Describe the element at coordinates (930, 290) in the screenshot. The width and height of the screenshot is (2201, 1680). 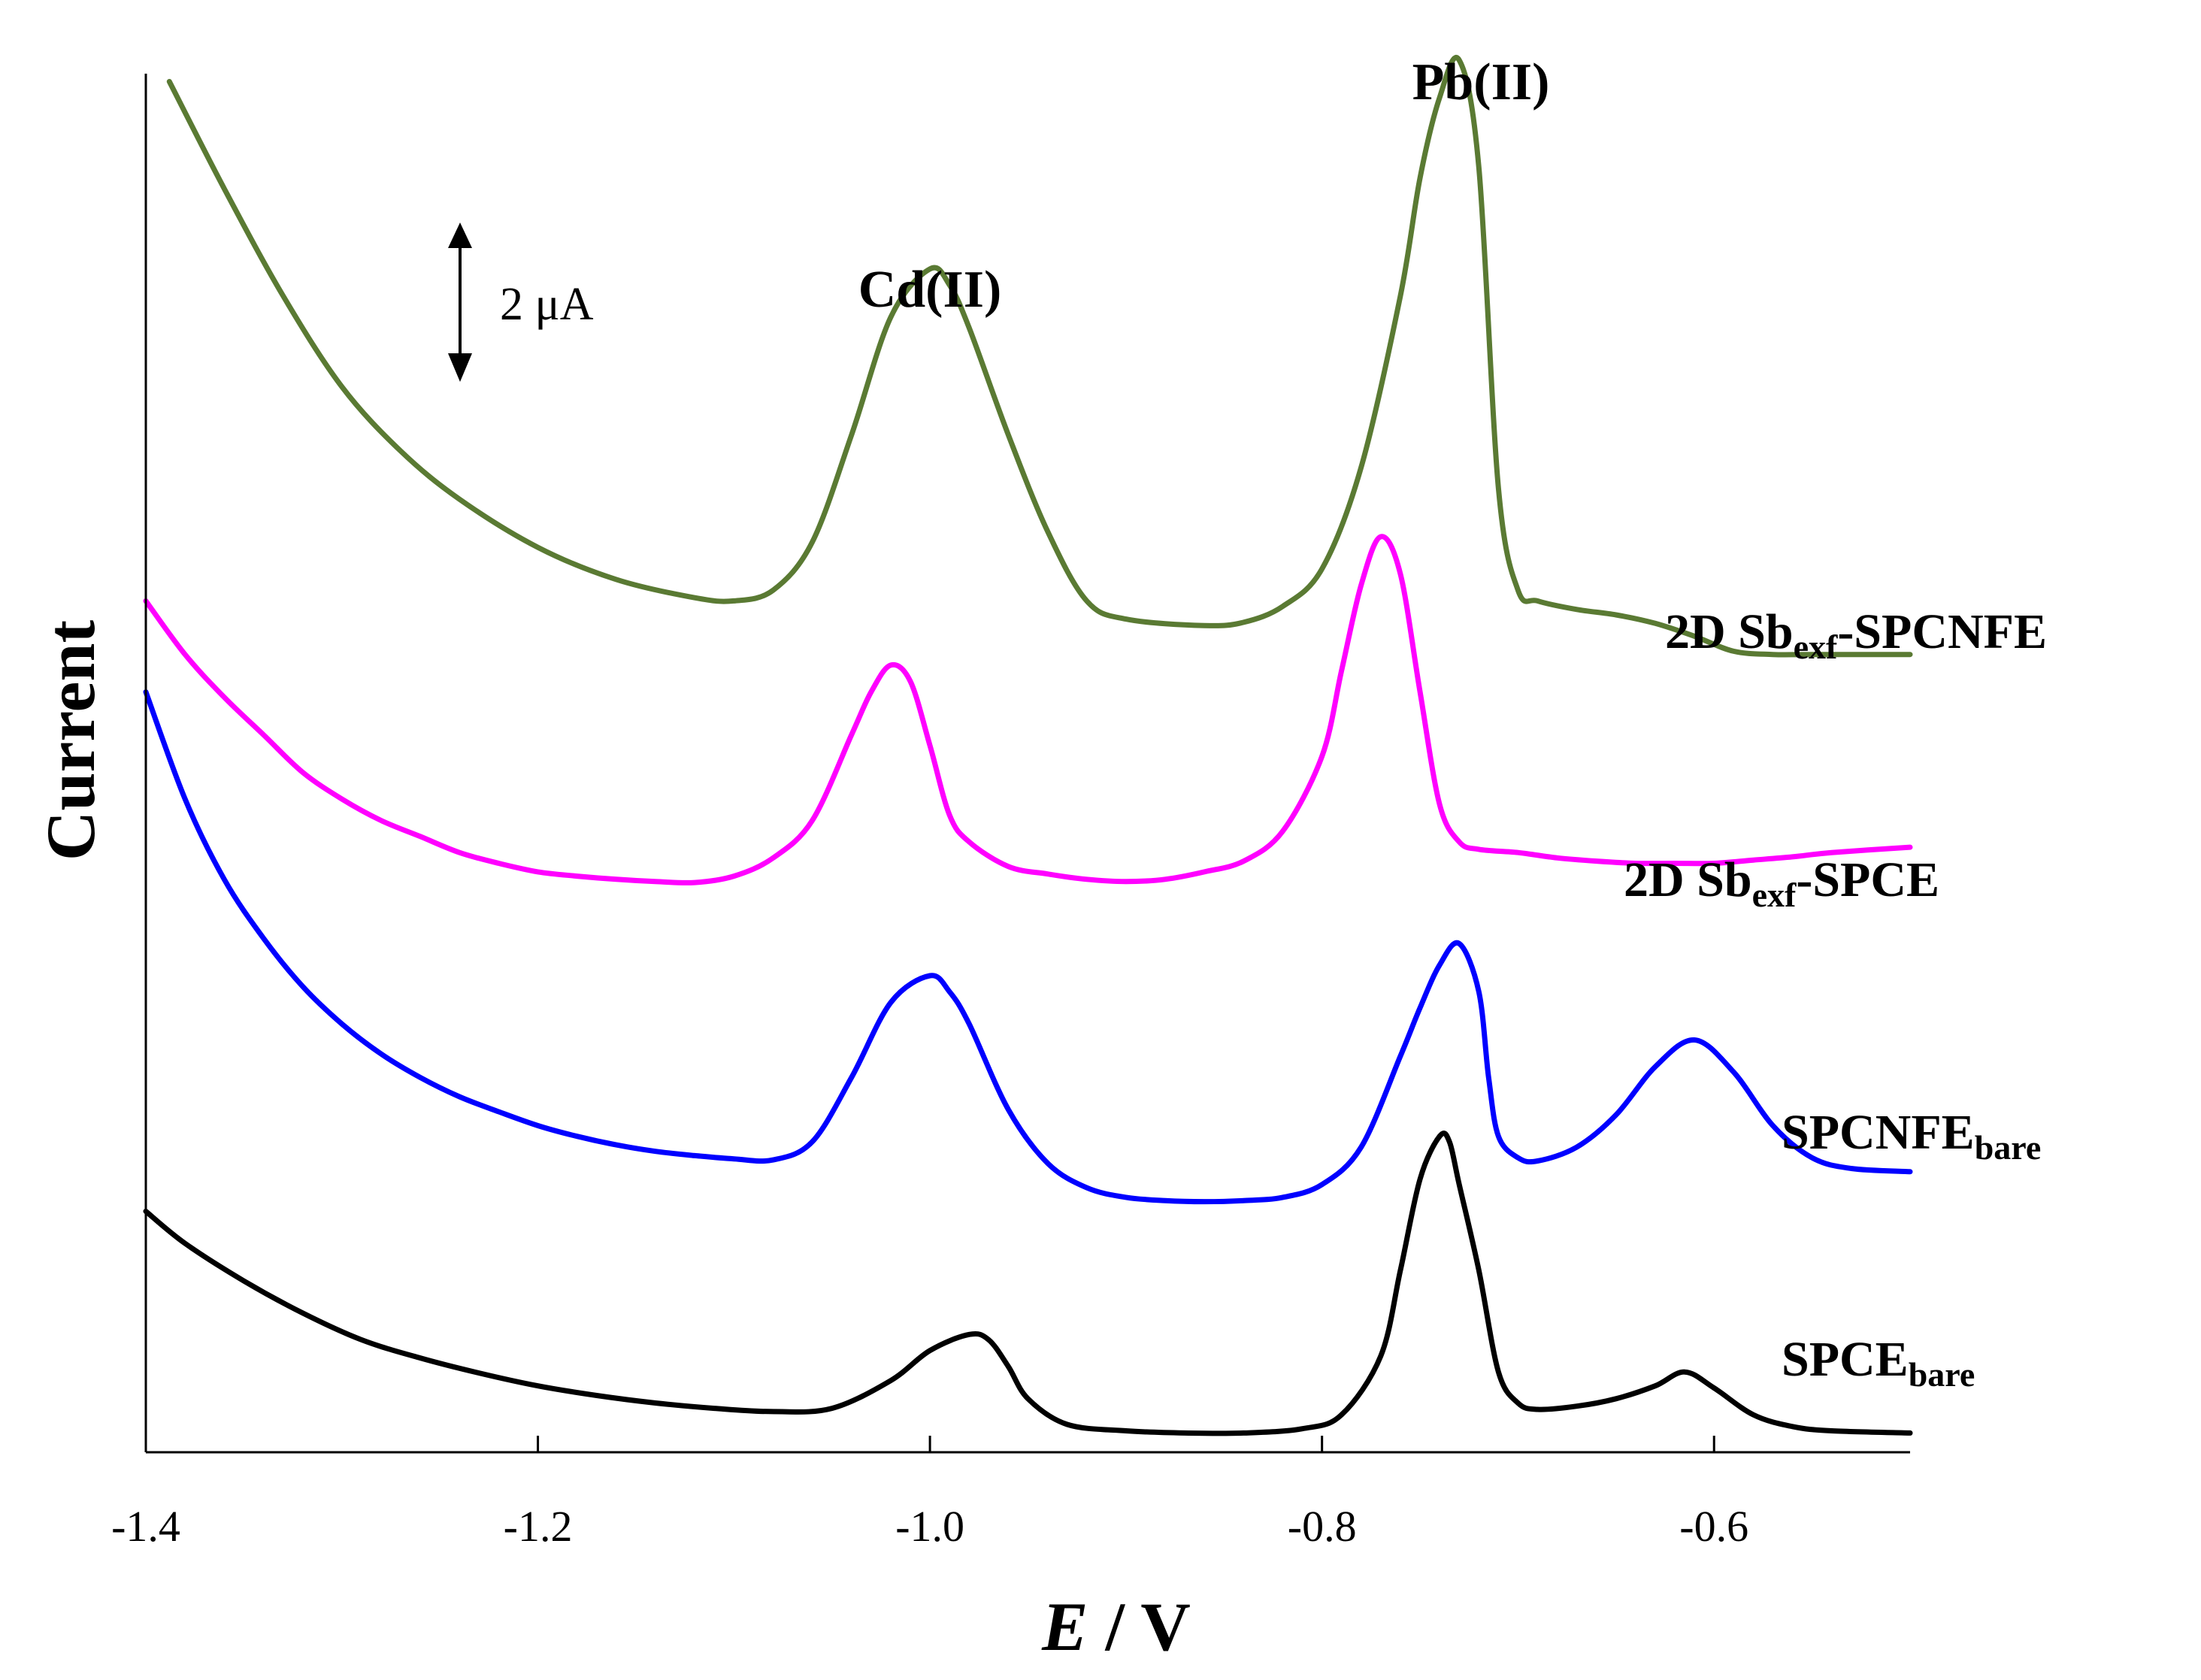
I see `peak-label-cd: Cd(II)` at that location.